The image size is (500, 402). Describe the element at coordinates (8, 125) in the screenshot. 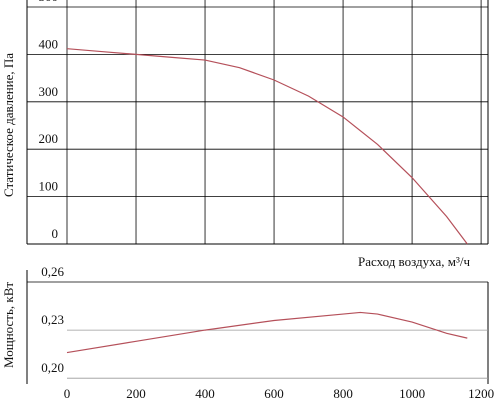

I see `y-axis-label: Статическое давление, Па` at that location.